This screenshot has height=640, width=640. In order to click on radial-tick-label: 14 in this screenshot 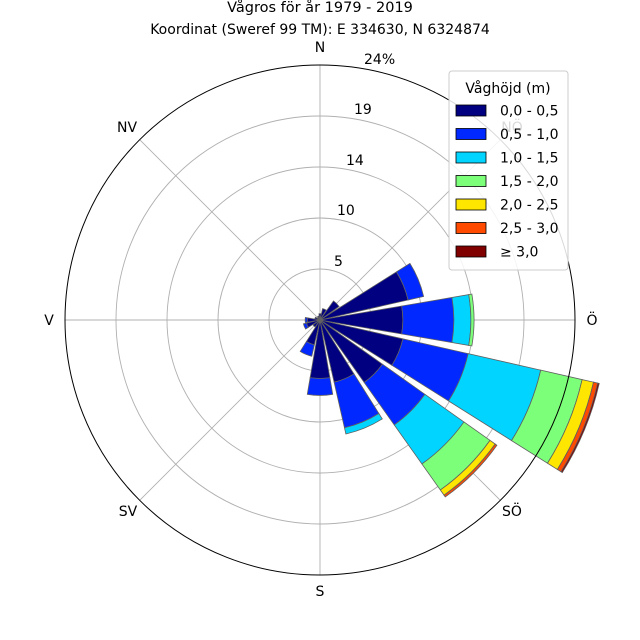, I will do `click(355, 161)`.